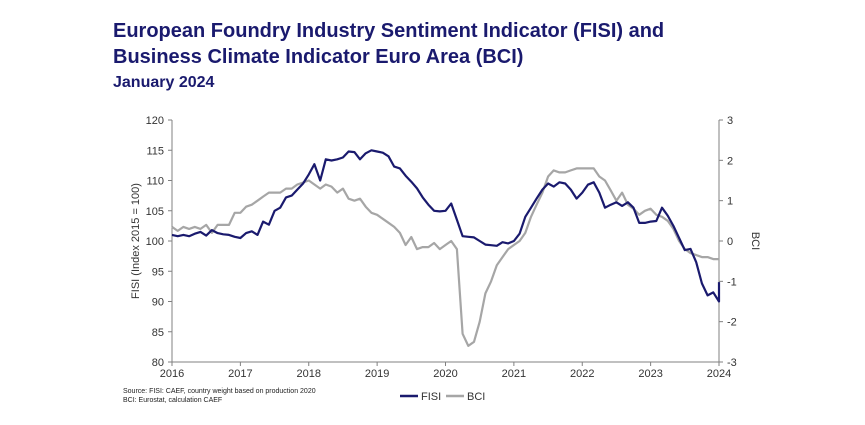 This screenshot has height=425, width=865. I want to click on y-tick-label: 105, so click(155, 212).